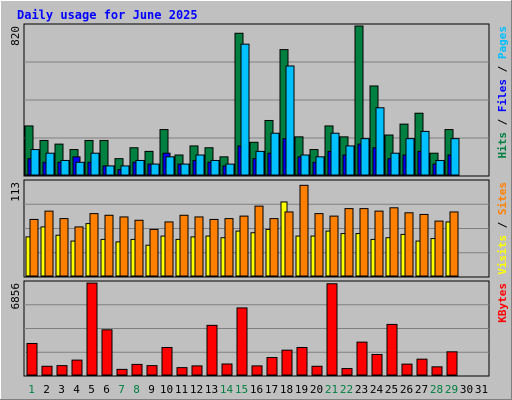 The height and width of the screenshot is (400, 512). I want to click on x-tick-label-day-24: 24, so click(377, 389).